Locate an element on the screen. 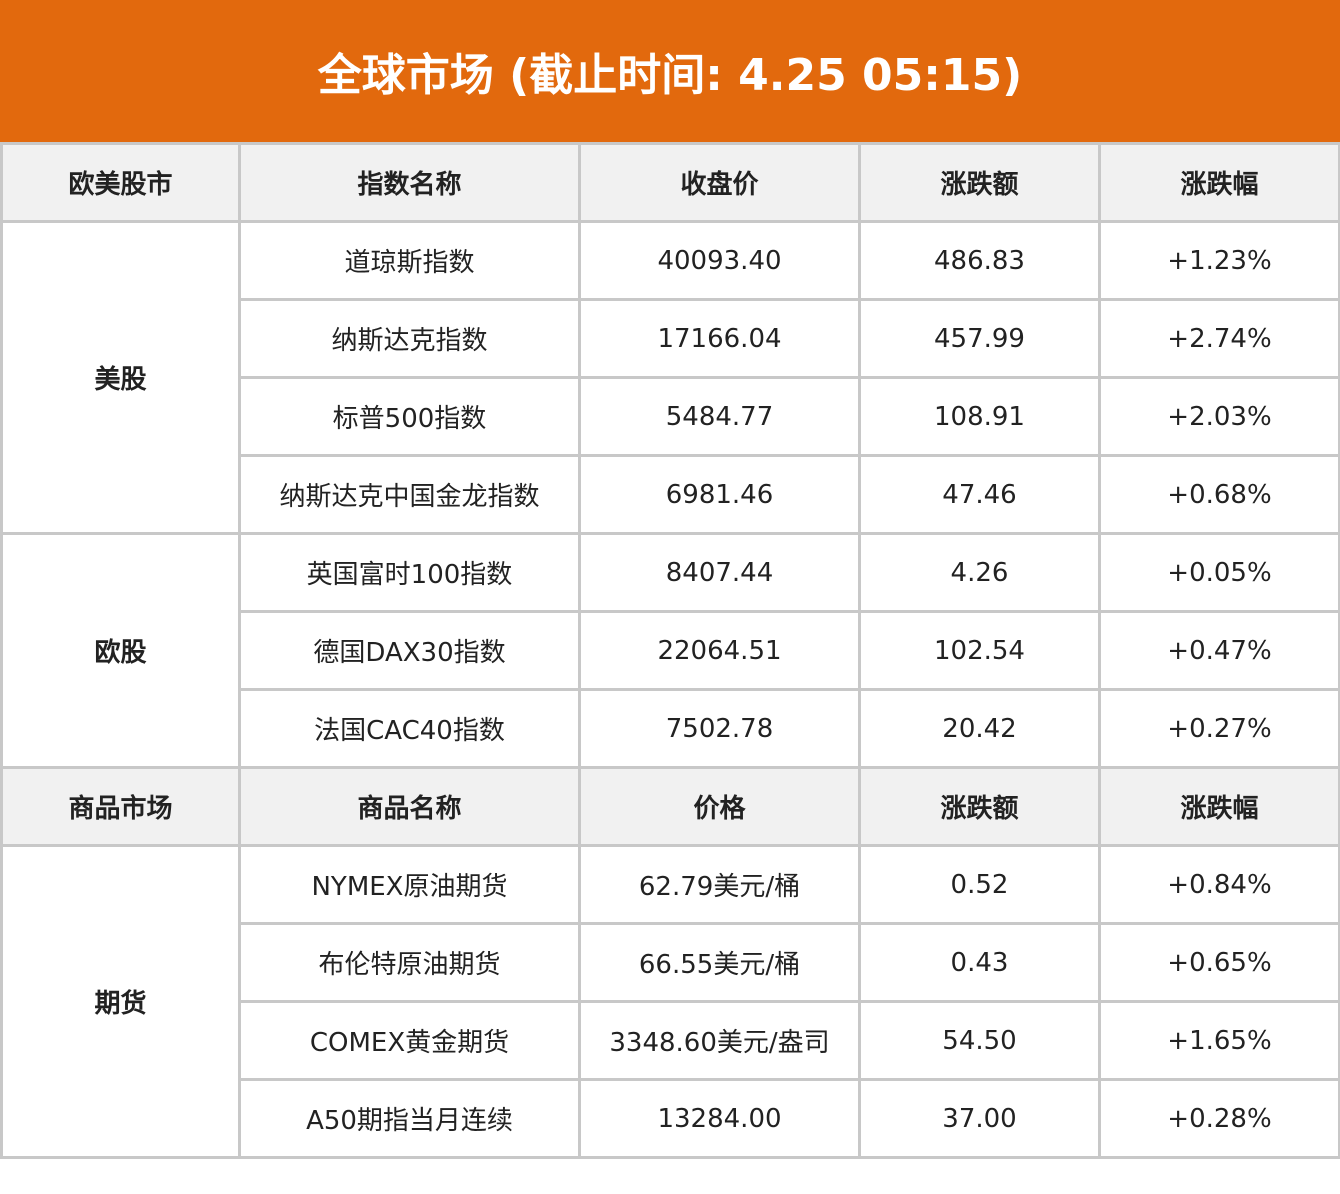  table-row: 德国DAX30指数 22064.51 102.54 +0.47% is located at coordinates (671, 650).